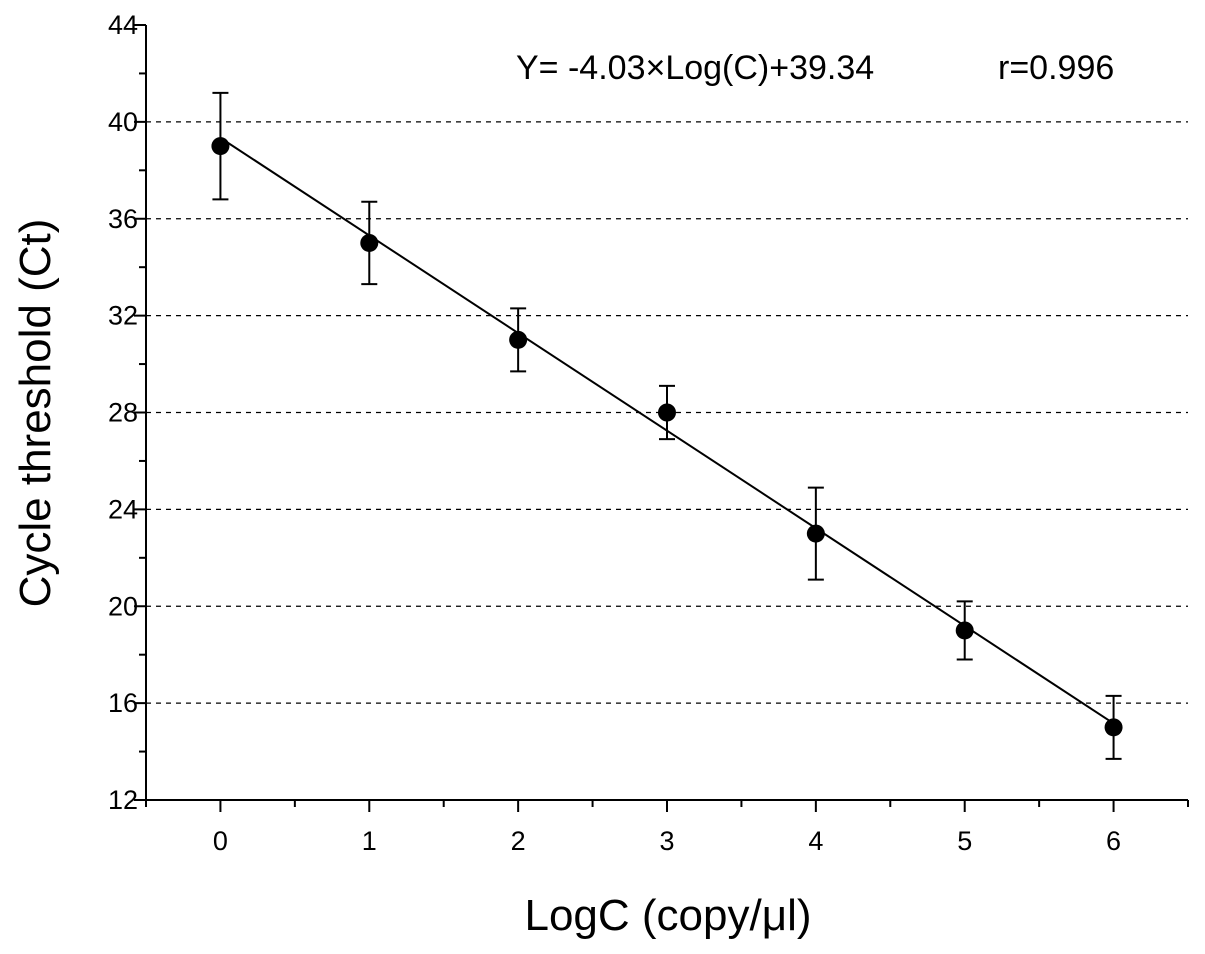  Describe the element at coordinates (123, 413) in the screenshot. I see `y-tick-label: 28` at that location.